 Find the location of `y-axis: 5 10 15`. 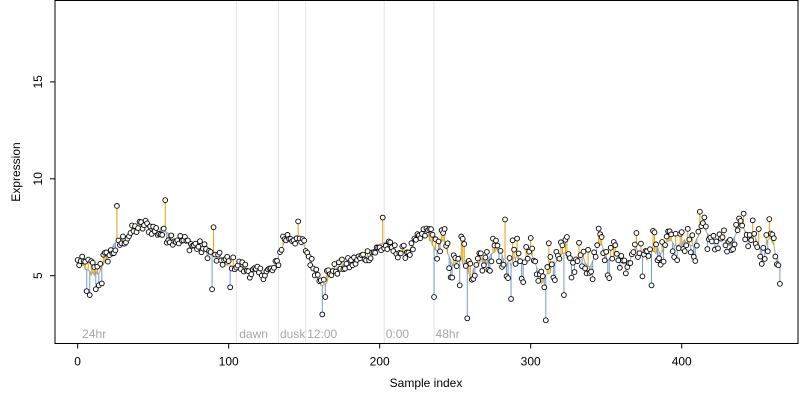

y-axis: 5 10 15 is located at coordinates (43, 177).